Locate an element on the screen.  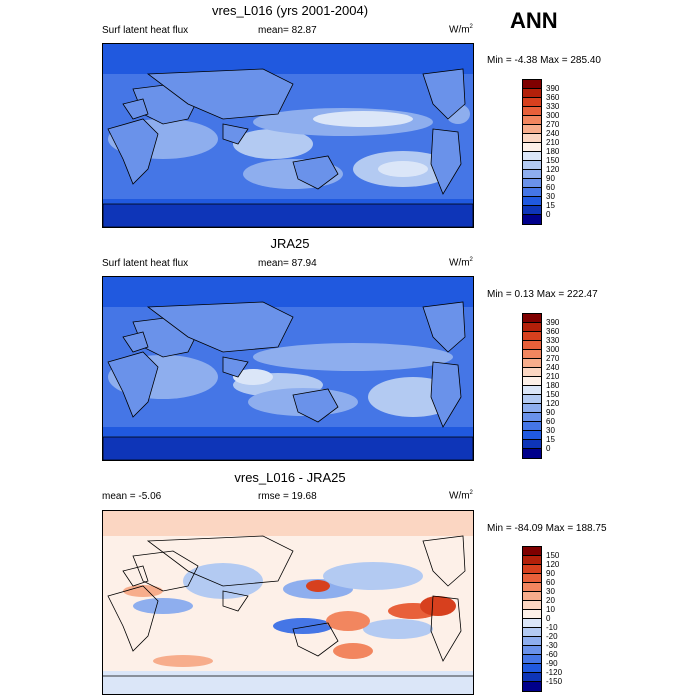
panel1-units: W/m2 is located at coordinates (461, 30).